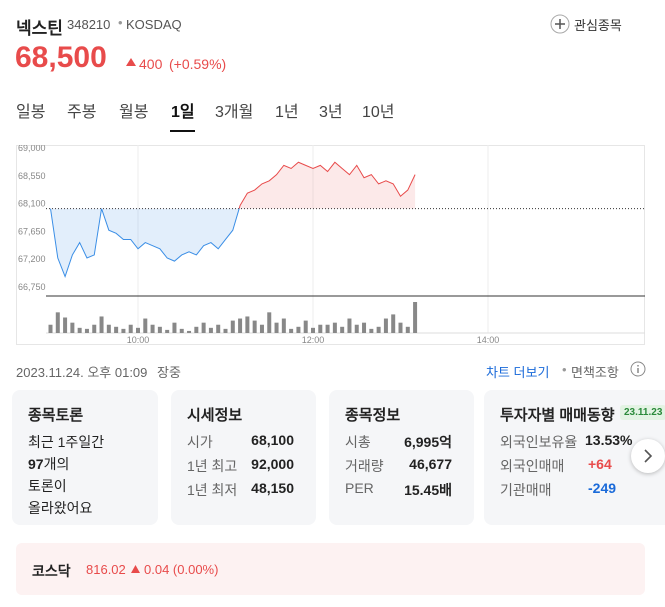 The width and height of the screenshot is (665, 607). Describe the element at coordinates (154, 24) in the screenshot. I see `market: KOSDAQ` at that location.